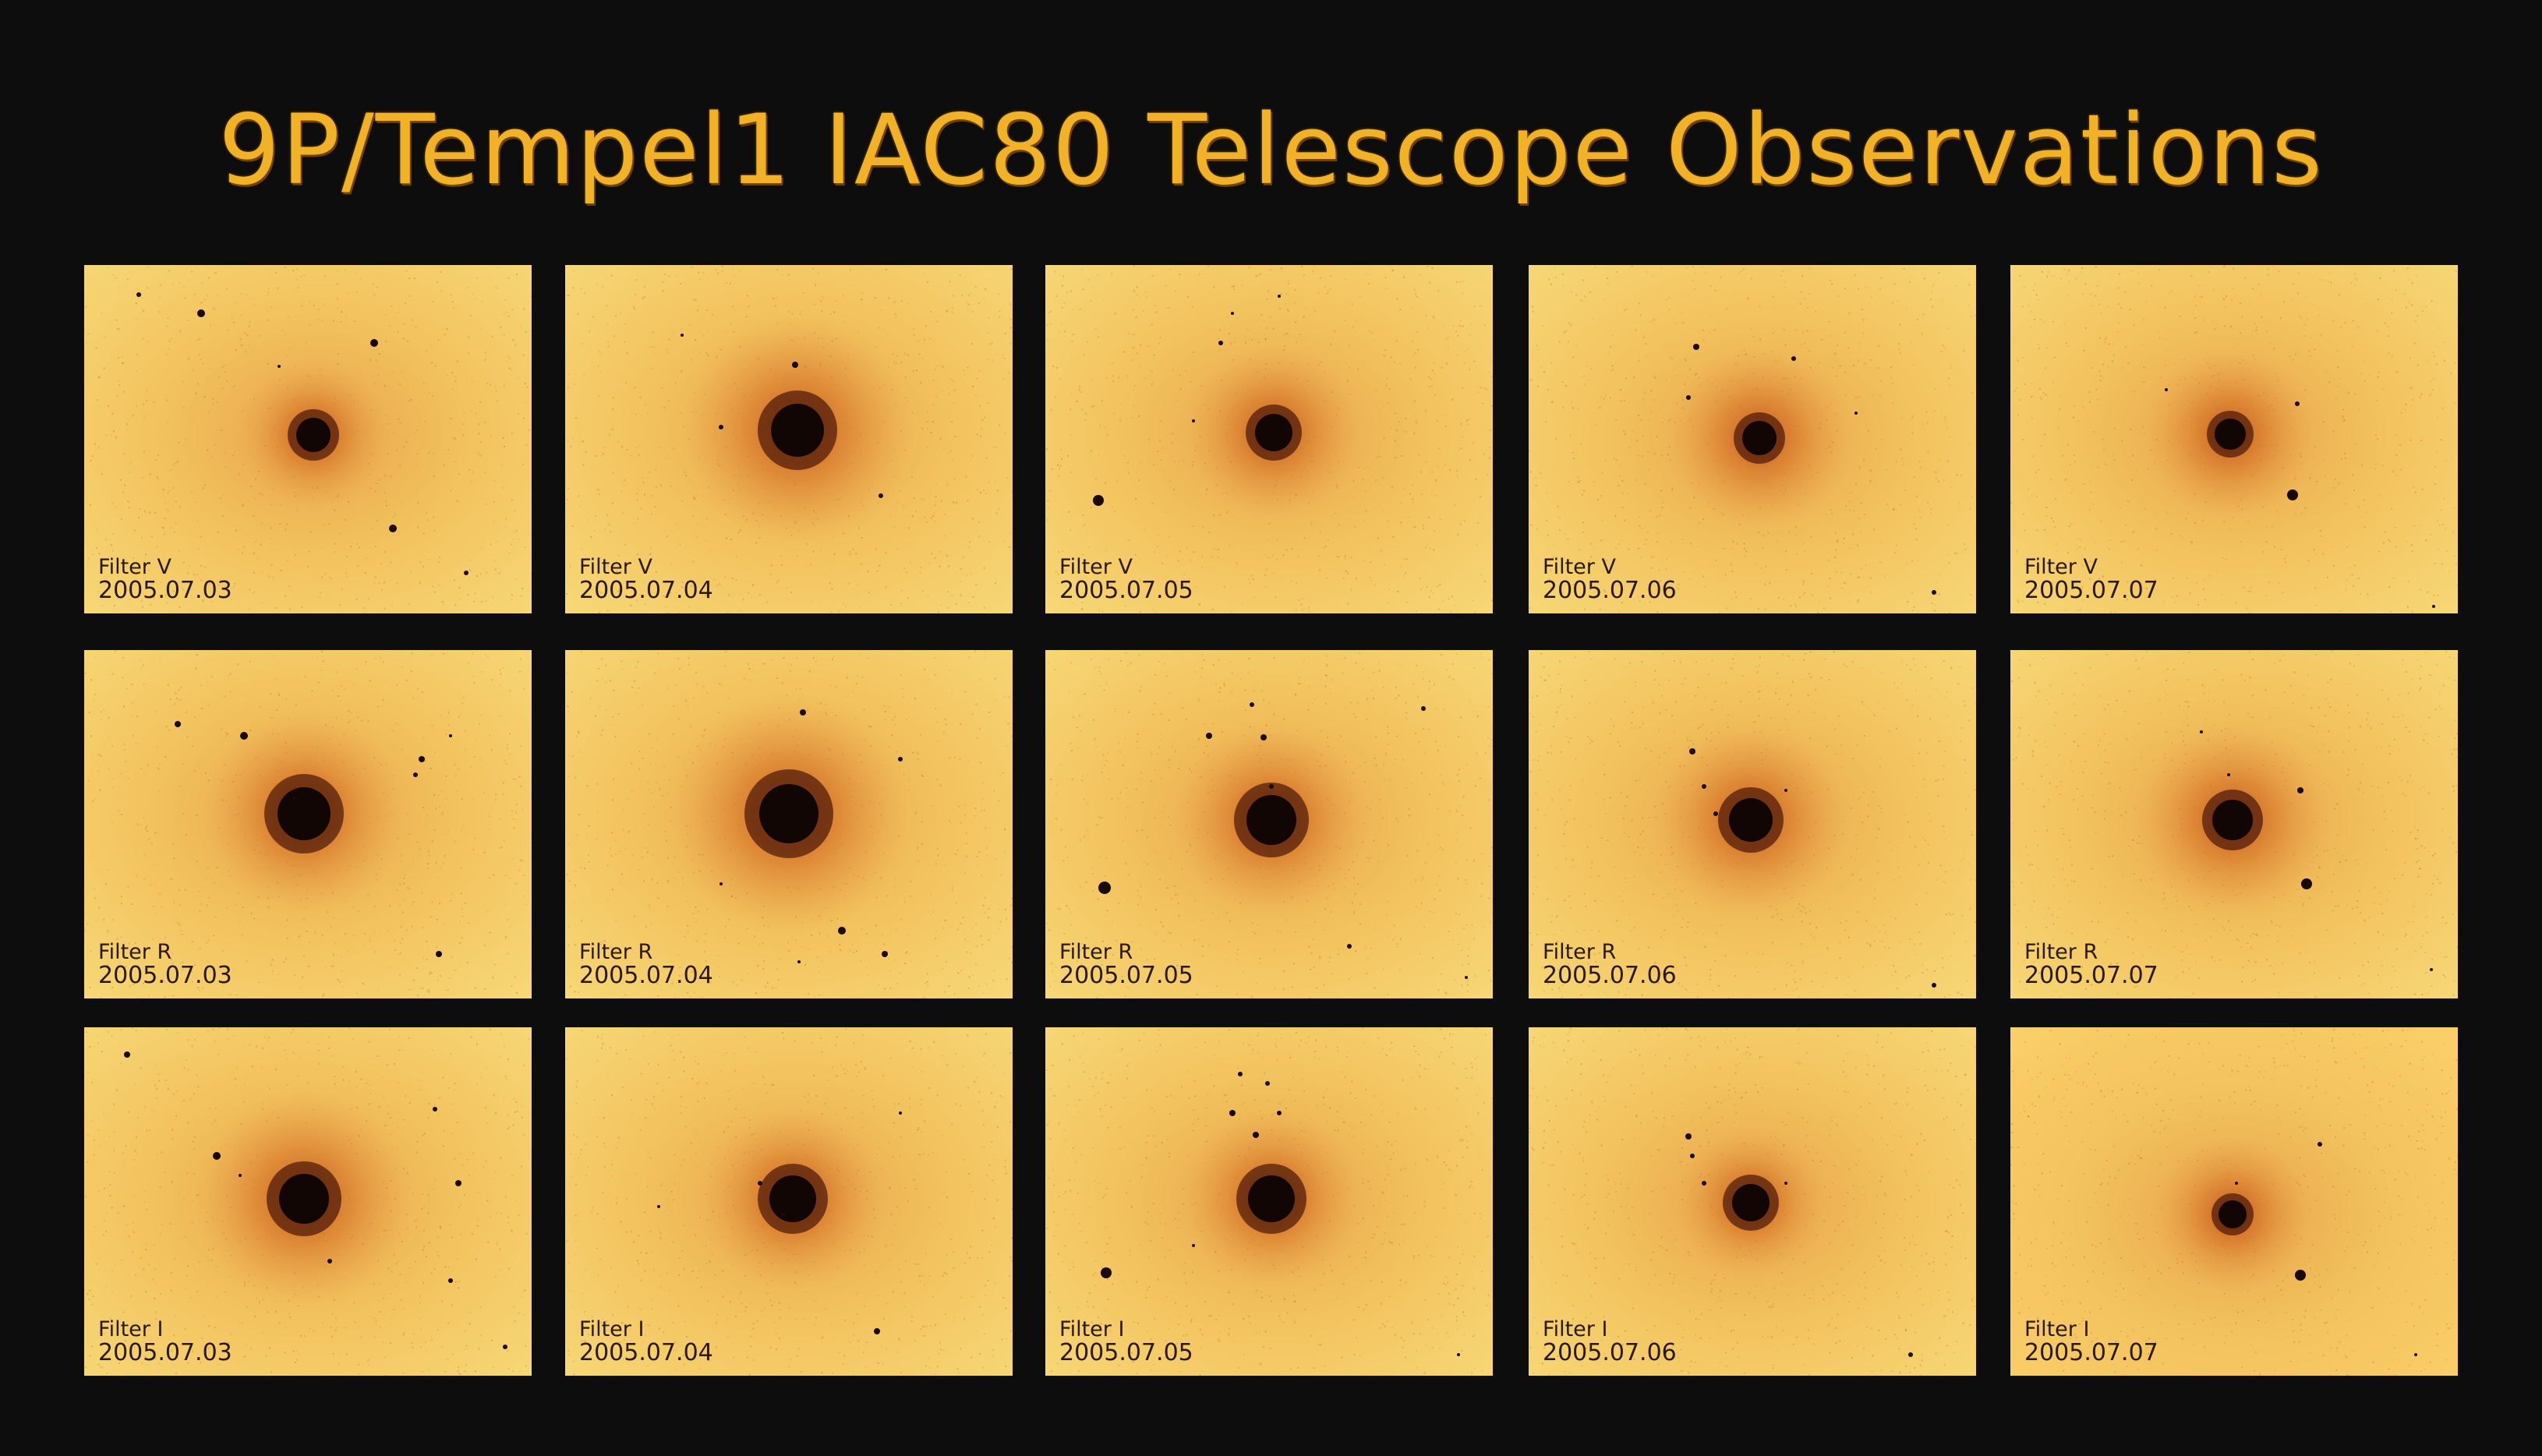 Image resolution: width=2542 pixels, height=1456 pixels. Describe the element at coordinates (1126, 590) in the screenshot. I see `observation-date: 2005.07.05` at that location.